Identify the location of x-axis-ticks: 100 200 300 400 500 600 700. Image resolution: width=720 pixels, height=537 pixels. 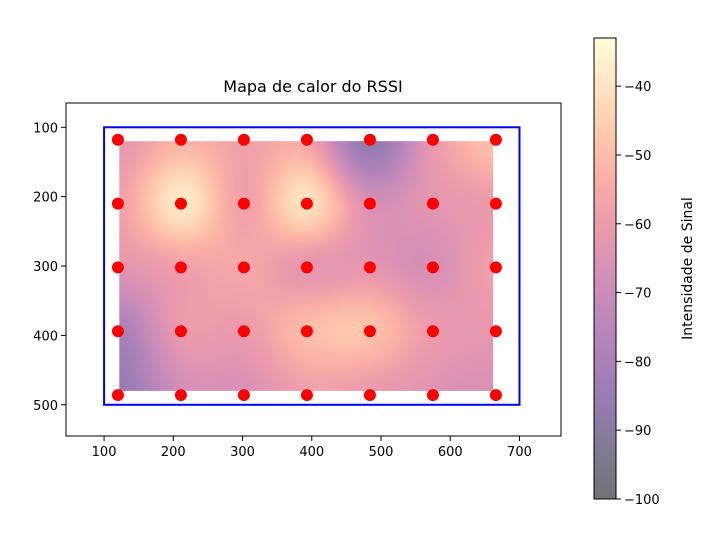
(312, 448).